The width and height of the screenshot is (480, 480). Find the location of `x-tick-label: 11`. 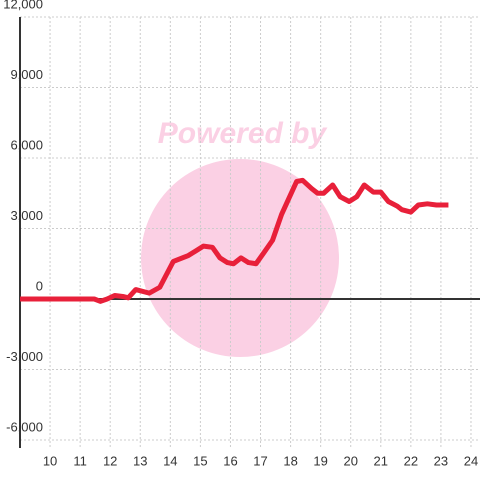

x-tick-label: 11 is located at coordinates (80, 460).